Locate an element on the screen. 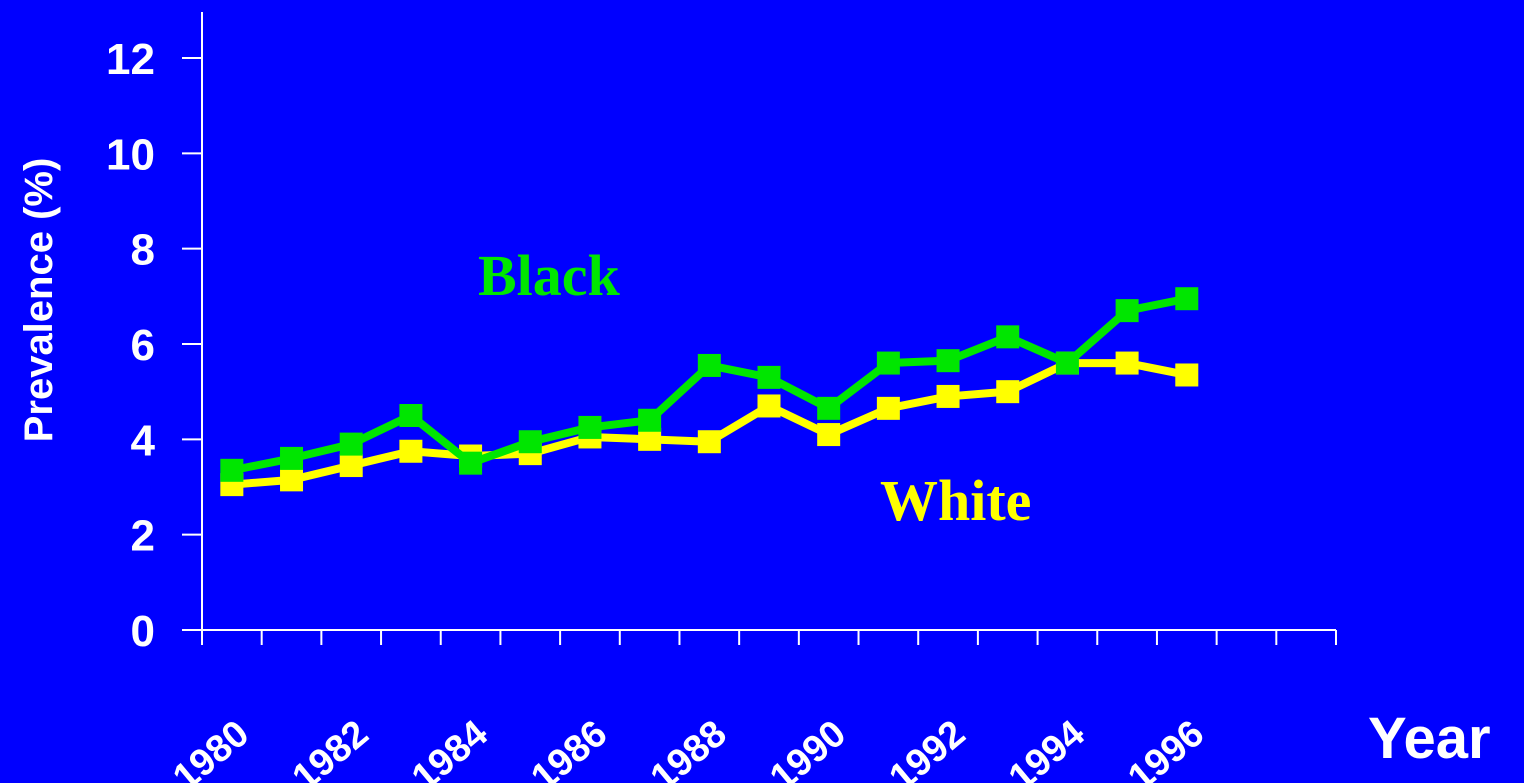 The width and height of the screenshot is (1524, 783). y-tick-label: 8 is located at coordinates (143, 250).